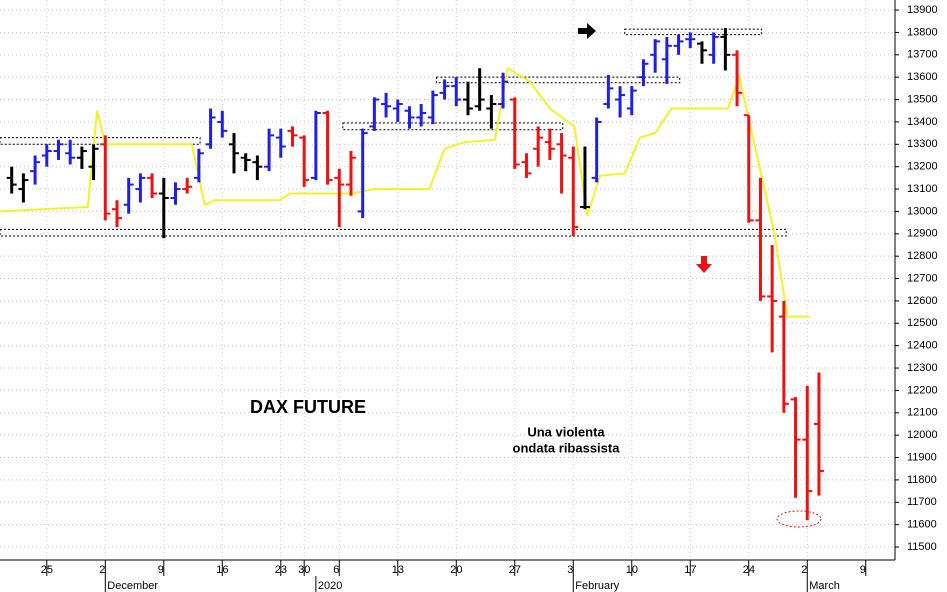  What do you see at coordinates (597, 586) in the screenshot?
I see `x-month-label: February` at bounding box center [597, 586].